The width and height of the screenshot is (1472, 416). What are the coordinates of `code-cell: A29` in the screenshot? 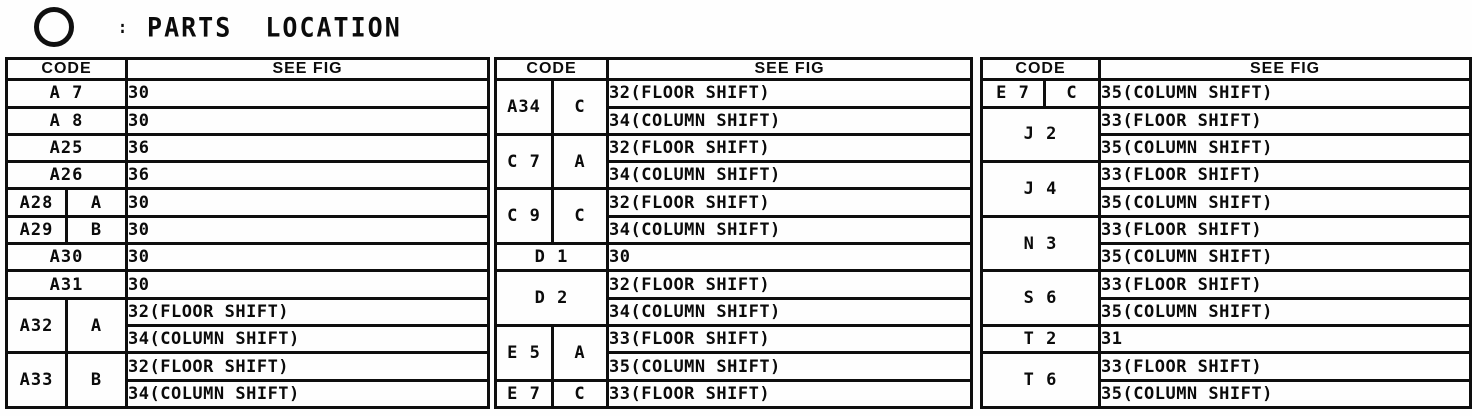 It's located at (36, 230).